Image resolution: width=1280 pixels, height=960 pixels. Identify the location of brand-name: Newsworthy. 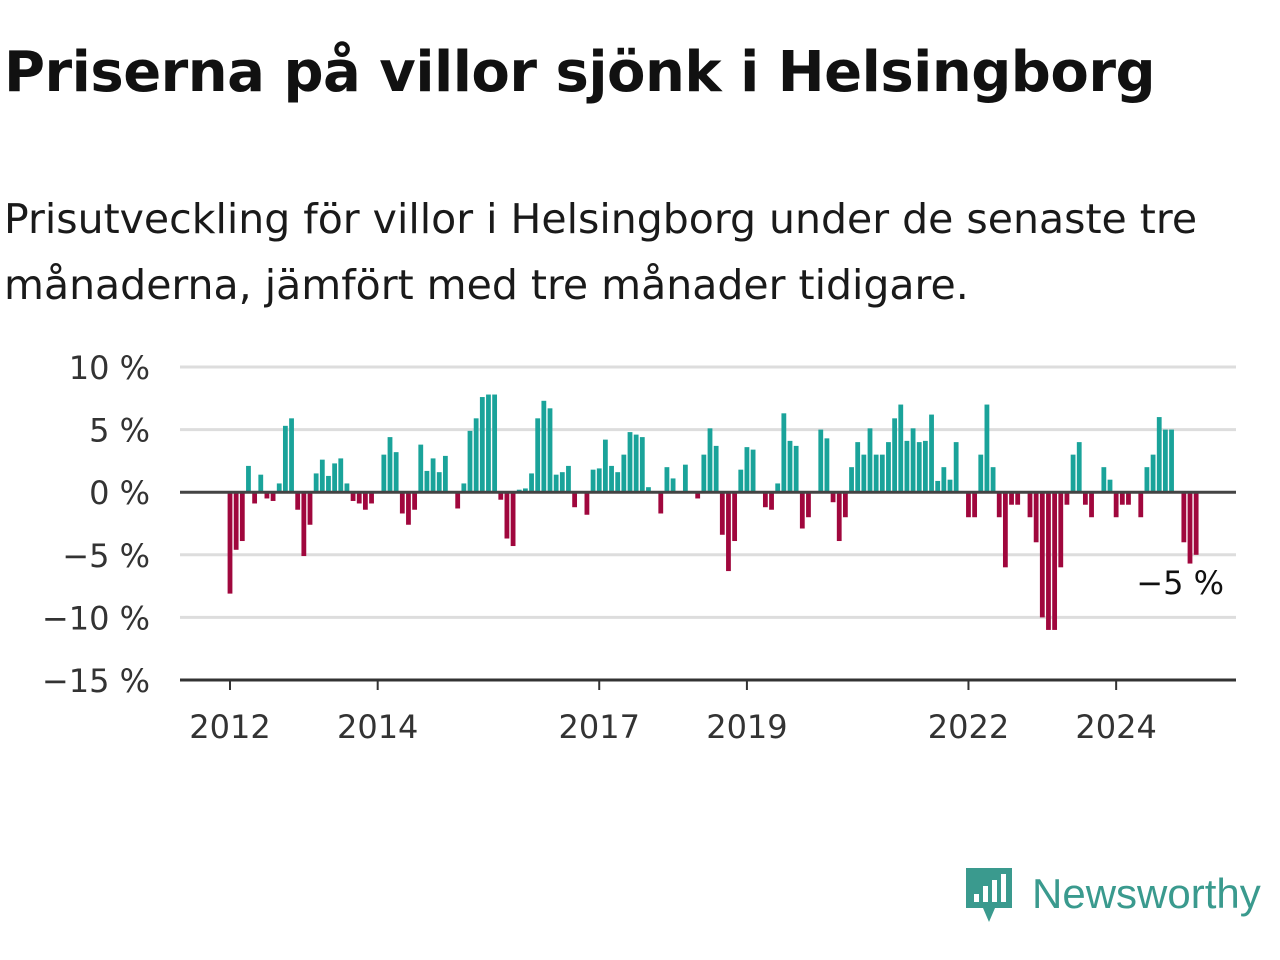
(1146, 893).